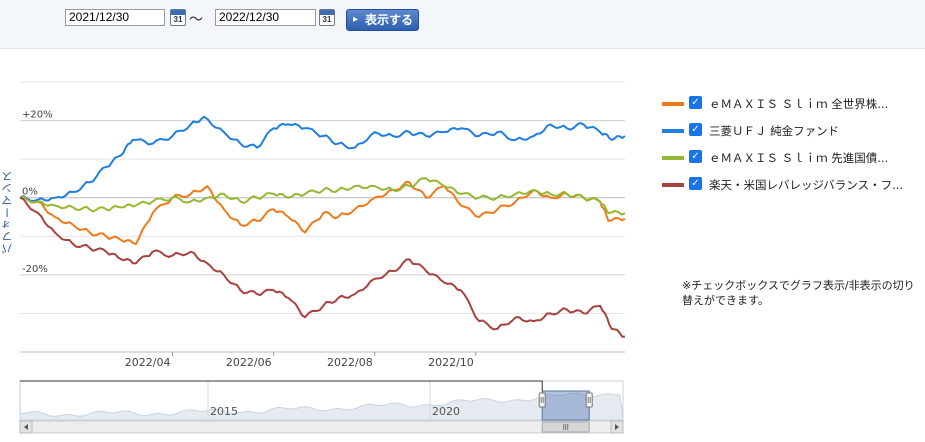  Describe the element at coordinates (26, 427) in the screenshot. I see `scroll-left-arrow-icon` at that location.